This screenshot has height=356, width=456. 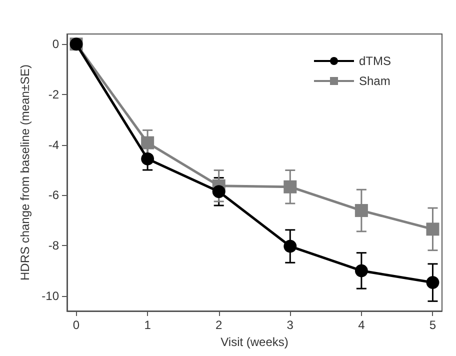 I want to click on x-tick-label: 4, so click(x=362, y=325).